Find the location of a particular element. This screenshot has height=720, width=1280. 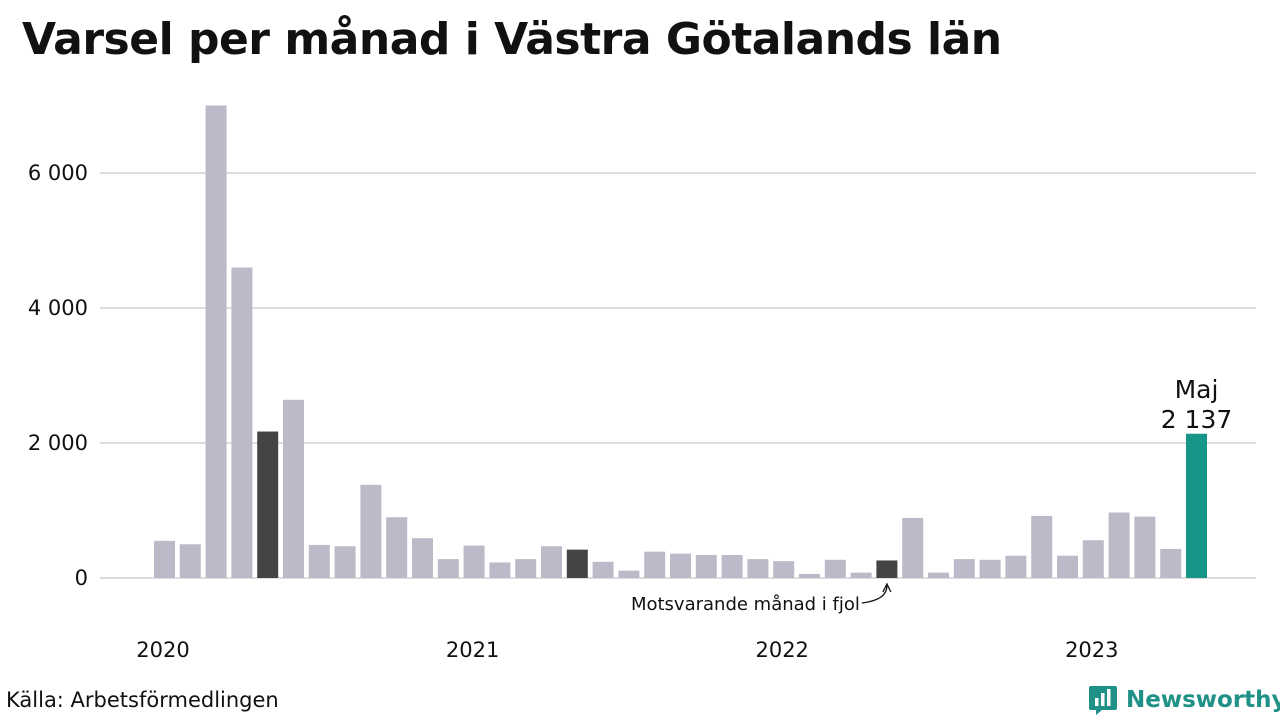

y-axis-labels: 0 2 000 4 000 6 000 is located at coordinates (58, 375).